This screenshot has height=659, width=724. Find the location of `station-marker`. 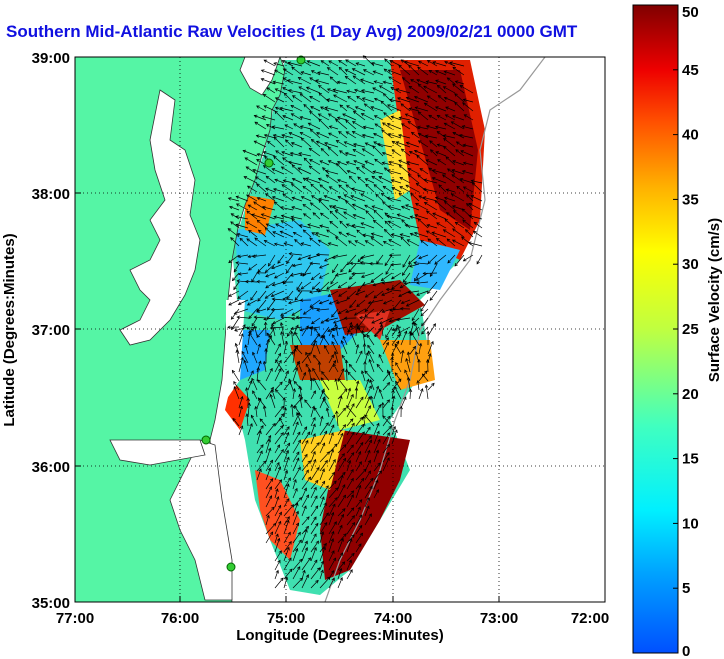

station-marker is located at coordinates (231, 567).